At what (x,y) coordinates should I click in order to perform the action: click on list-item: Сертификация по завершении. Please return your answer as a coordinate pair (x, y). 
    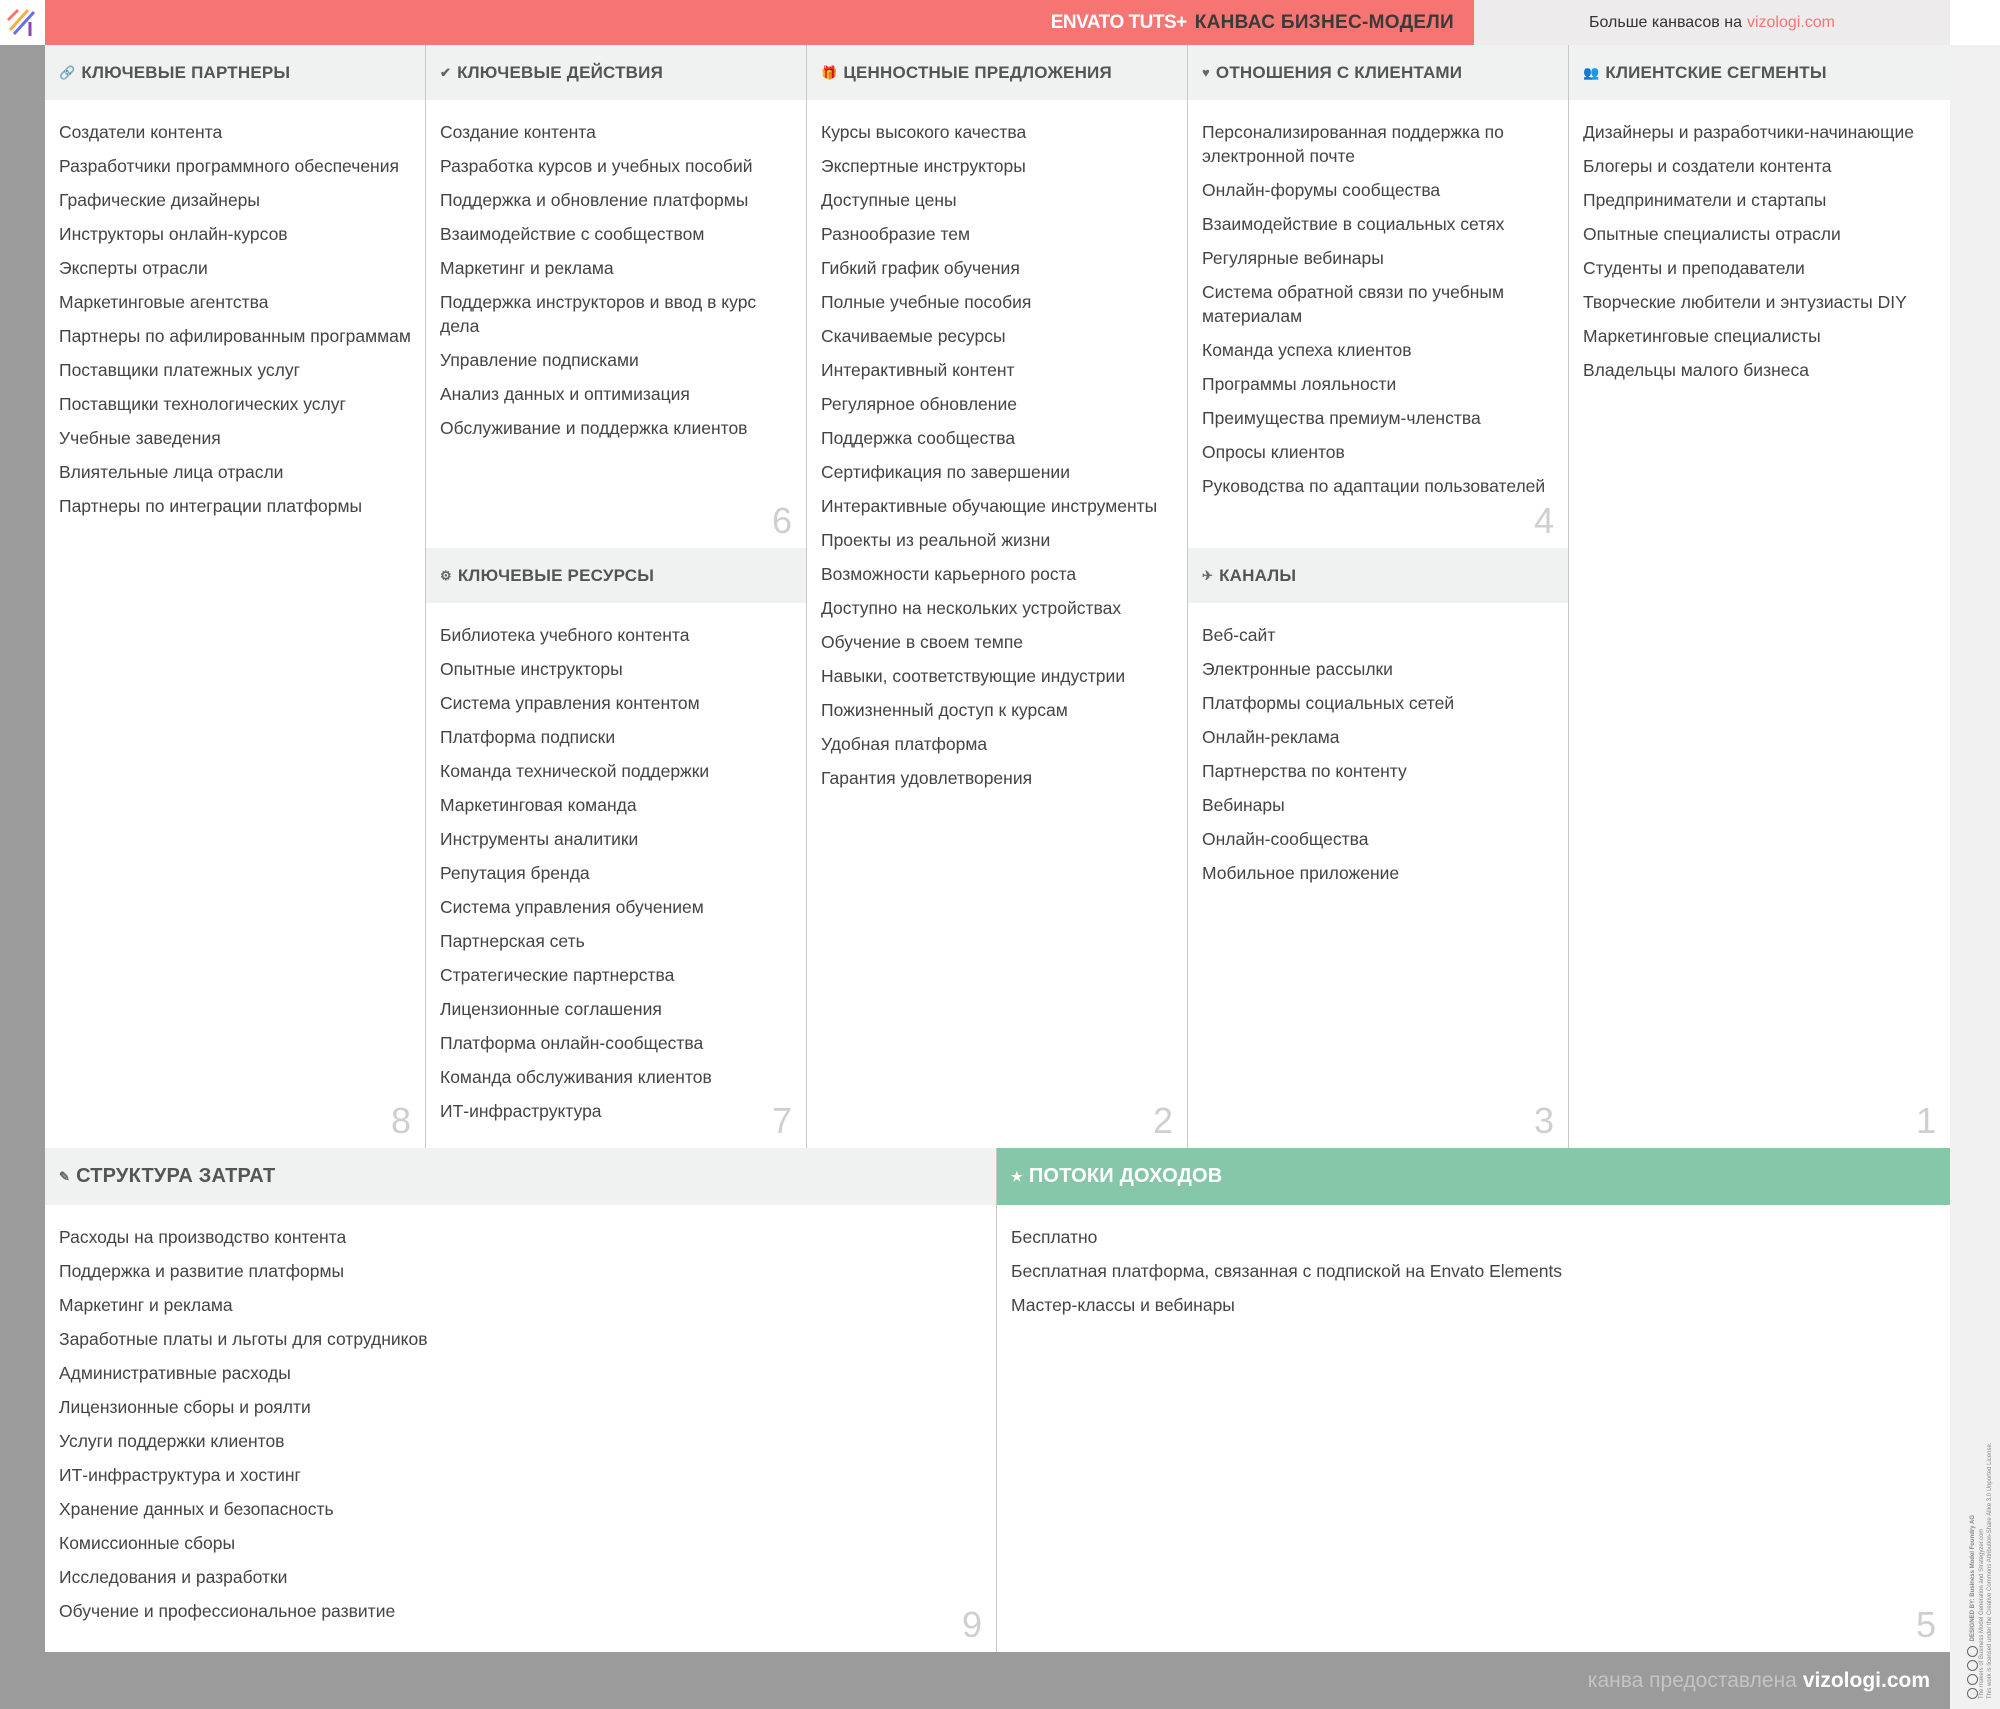
    Looking at the image, I should click on (945, 472).